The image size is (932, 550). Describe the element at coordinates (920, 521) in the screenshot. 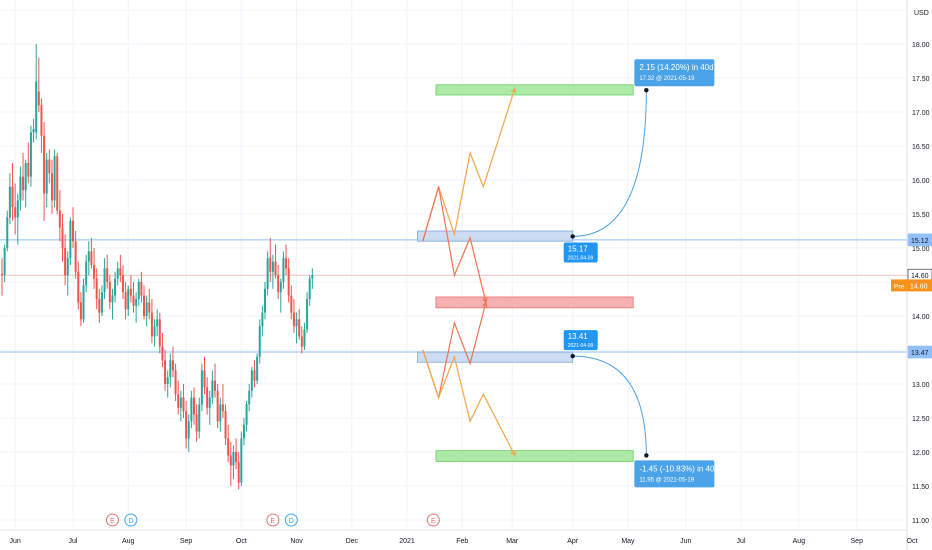

I see `price-tick-label: 11.00` at that location.